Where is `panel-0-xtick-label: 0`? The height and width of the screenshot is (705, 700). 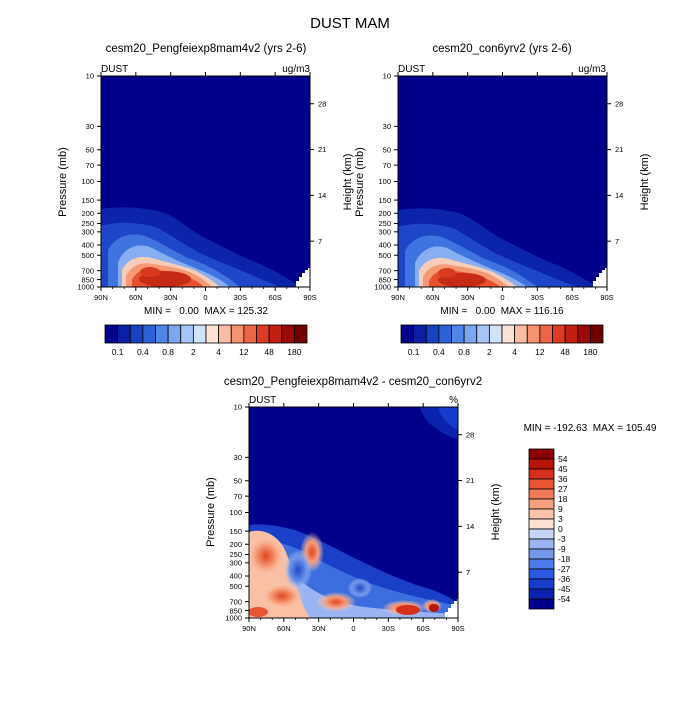 panel-0-xtick-label: 0 is located at coordinates (205, 297).